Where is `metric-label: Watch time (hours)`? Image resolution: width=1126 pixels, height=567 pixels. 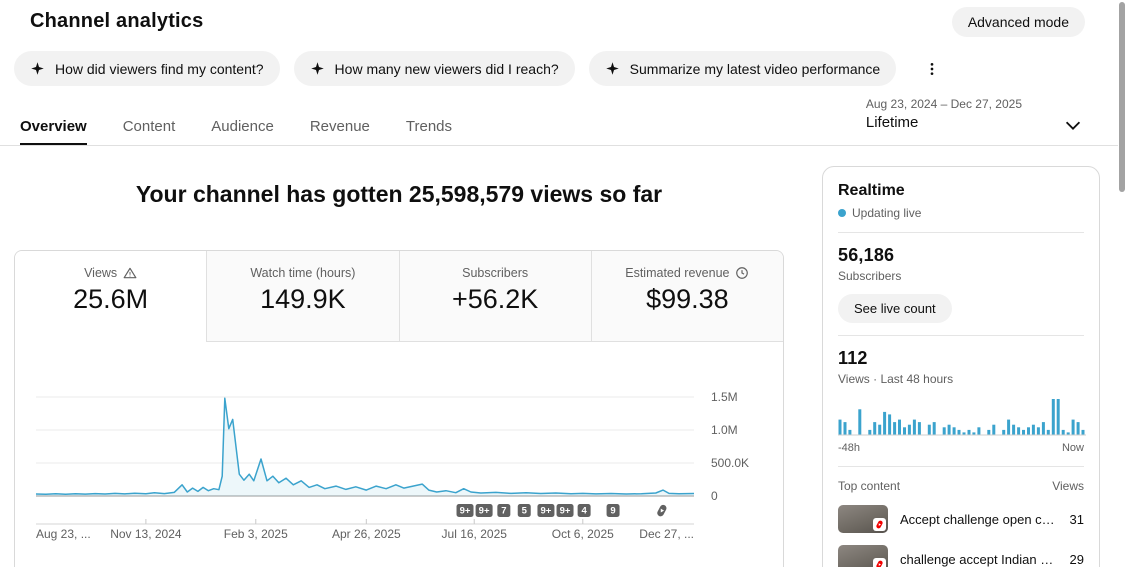 metric-label: Watch time (hours) is located at coordinates (303, 273).